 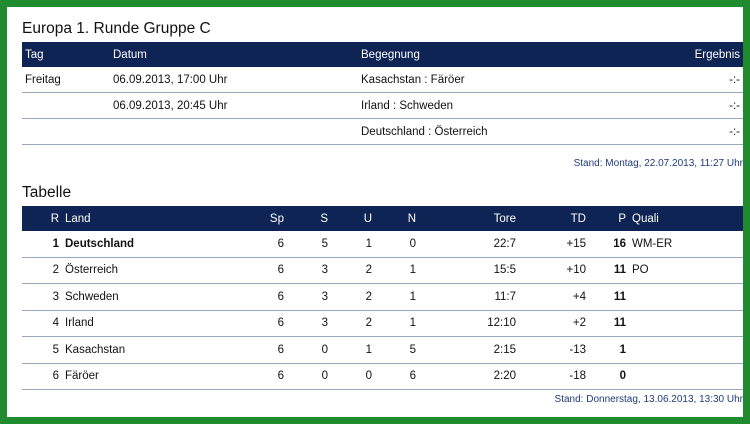 I want to click on standings-rank: 1, so click(x=42, y=244).